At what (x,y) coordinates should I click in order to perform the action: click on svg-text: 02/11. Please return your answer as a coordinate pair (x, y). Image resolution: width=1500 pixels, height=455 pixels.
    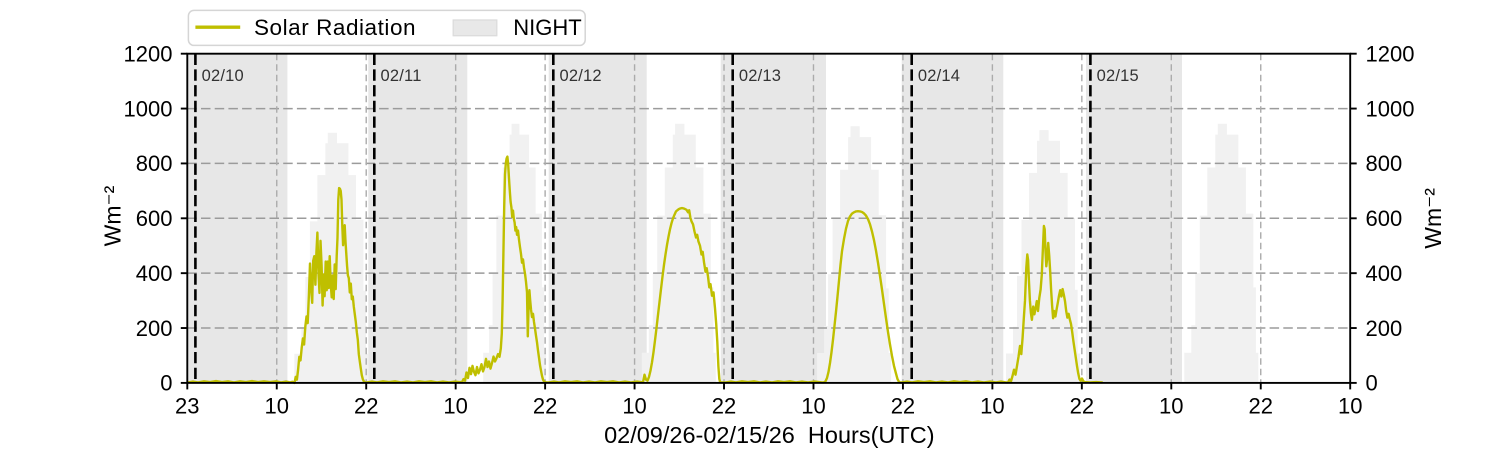
    Looking at the image, I should click on (401, 76).